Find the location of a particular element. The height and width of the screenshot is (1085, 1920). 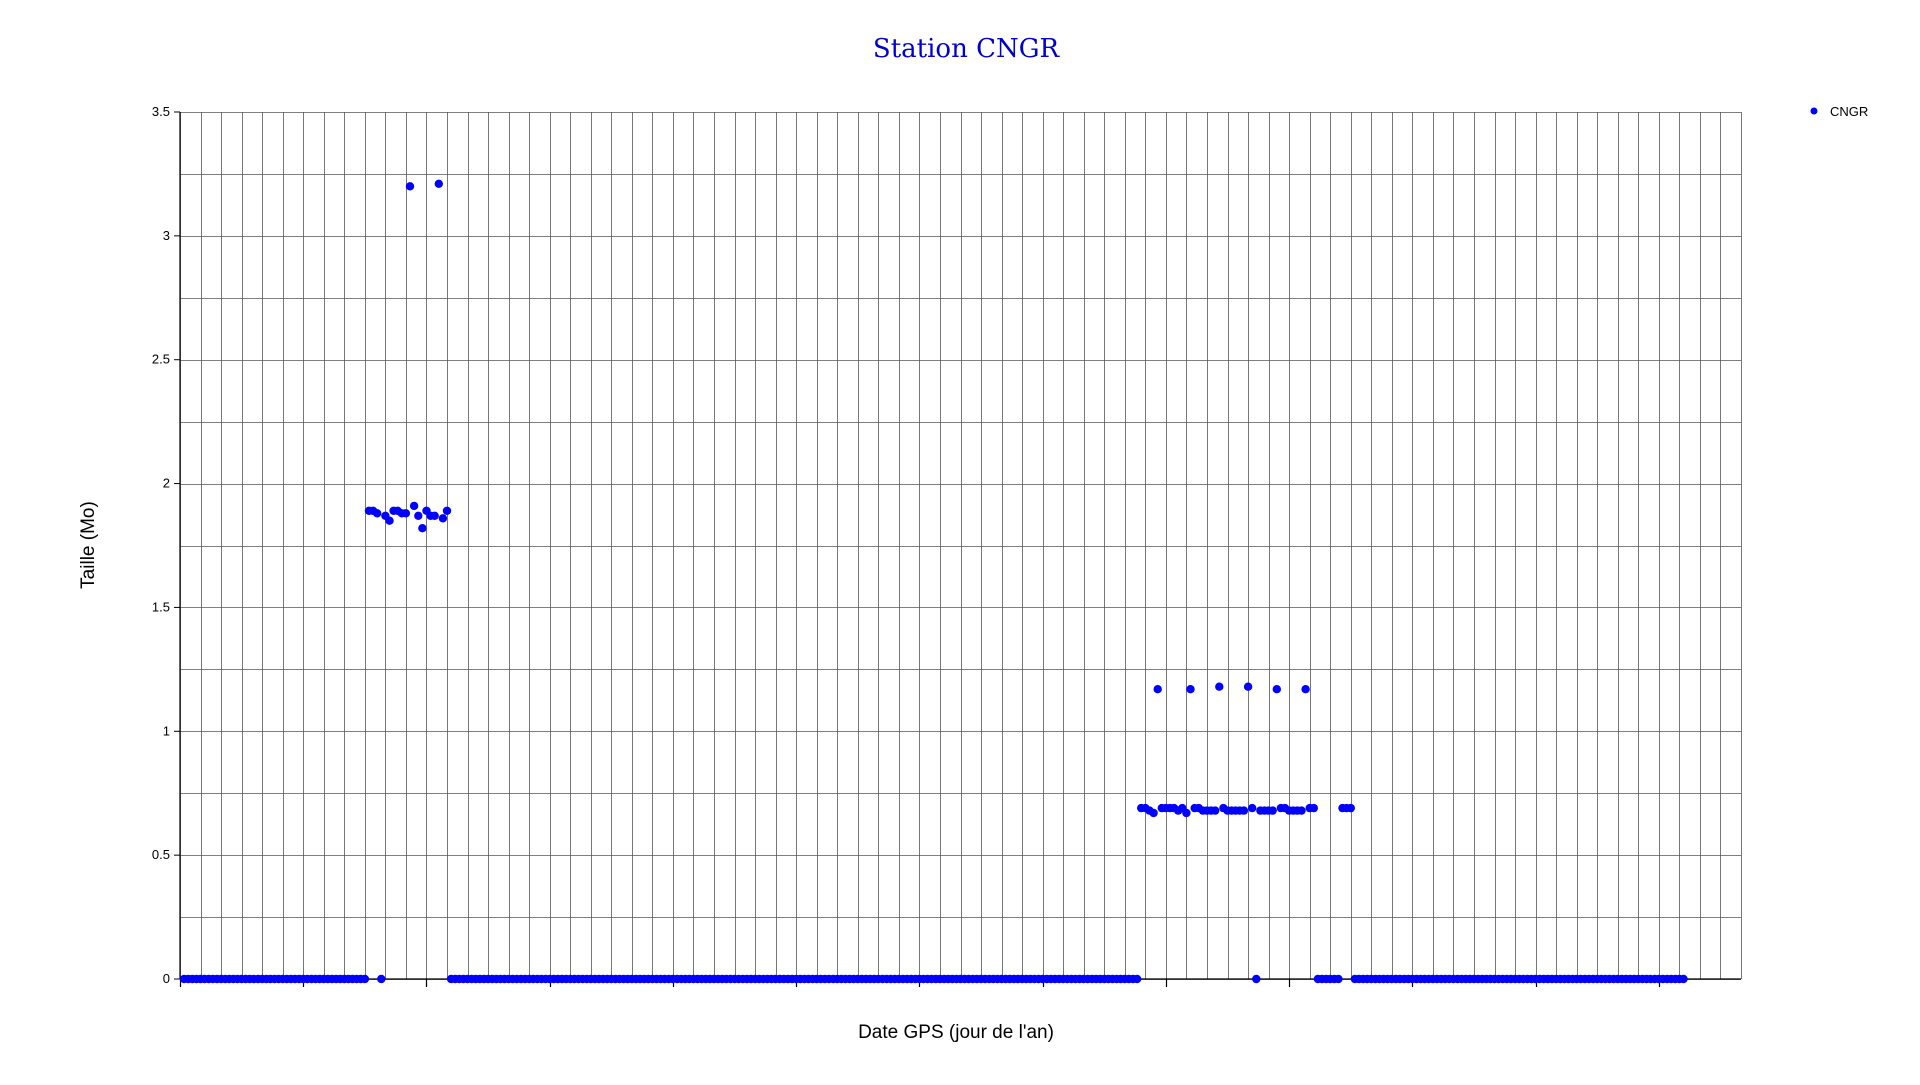

y-axis-label: Taille (Mo) is located at coordinates (88, 545).